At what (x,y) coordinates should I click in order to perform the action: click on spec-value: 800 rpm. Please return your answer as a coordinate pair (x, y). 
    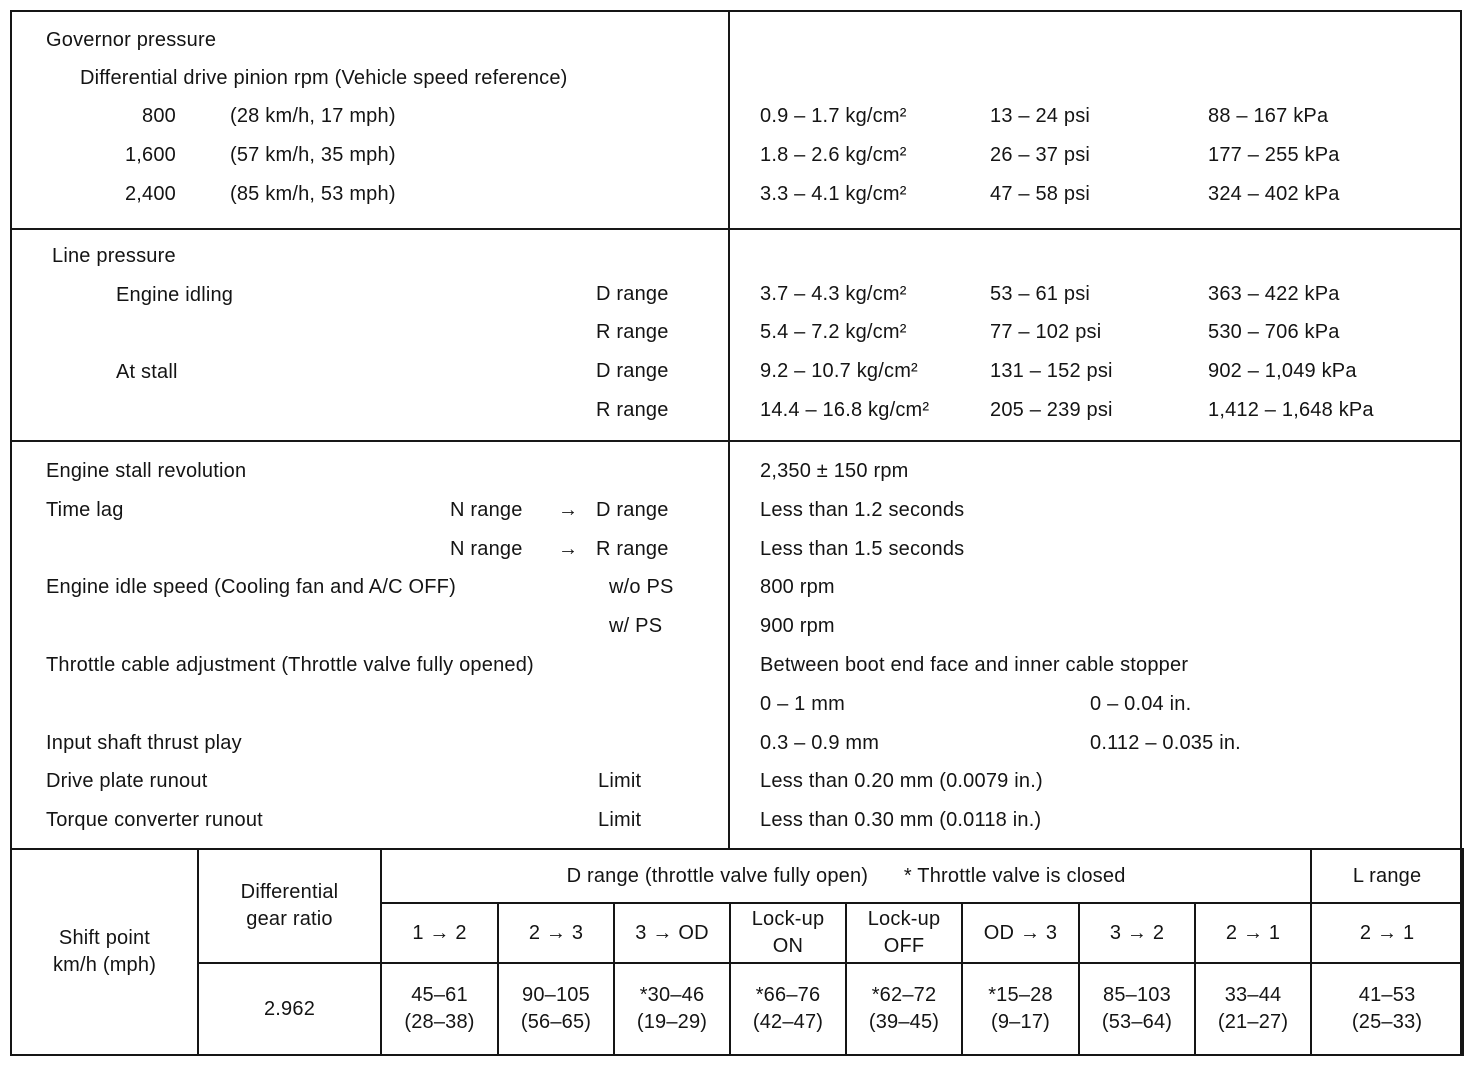
    Looking at the image, I should click on (797, 587).